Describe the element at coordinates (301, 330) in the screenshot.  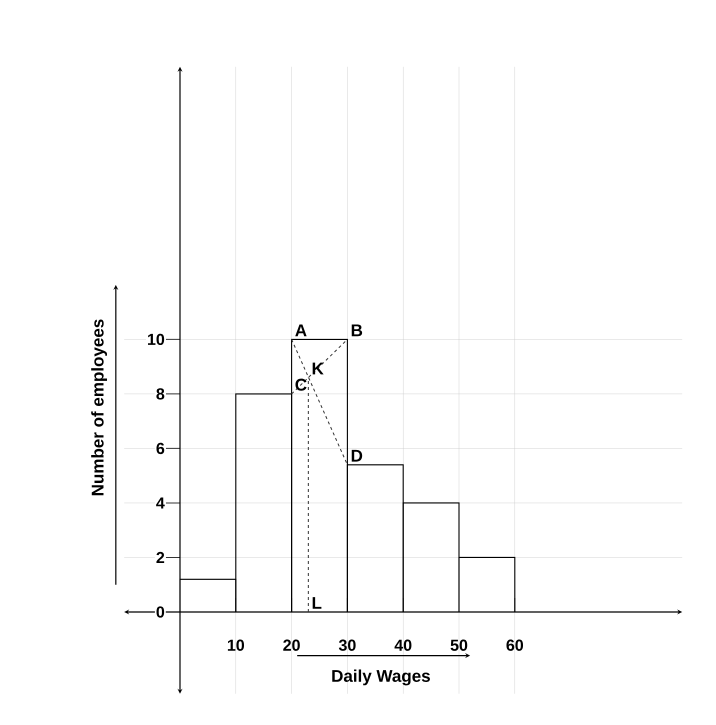
I see `annotation: A` at that location.